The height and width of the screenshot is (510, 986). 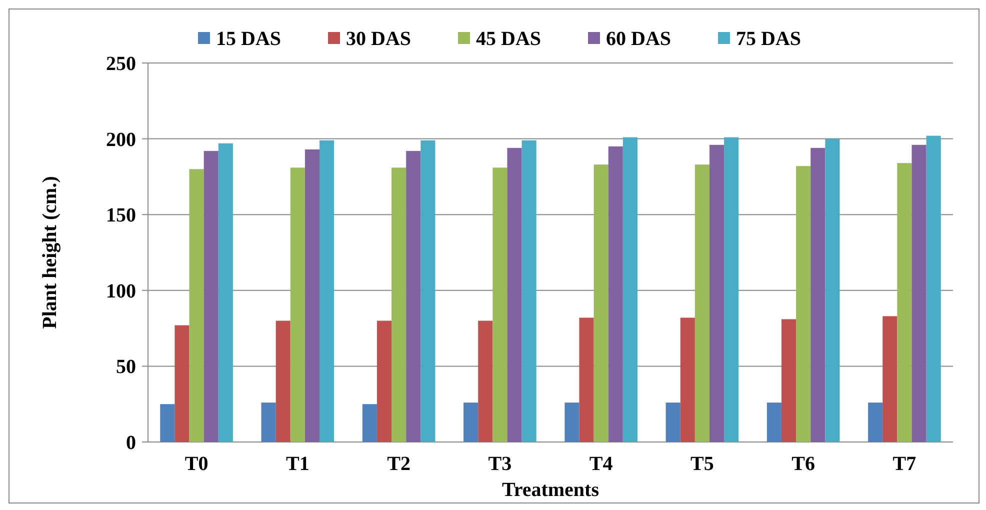 I want to click on y-tick-label: 0, so click(x=131, y=443).